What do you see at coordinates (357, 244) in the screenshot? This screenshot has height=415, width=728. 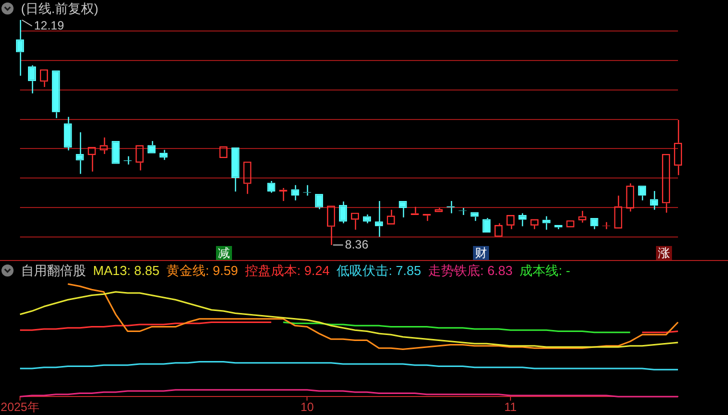 I see `annotation: 8.36` at bounding box center [357, 244].